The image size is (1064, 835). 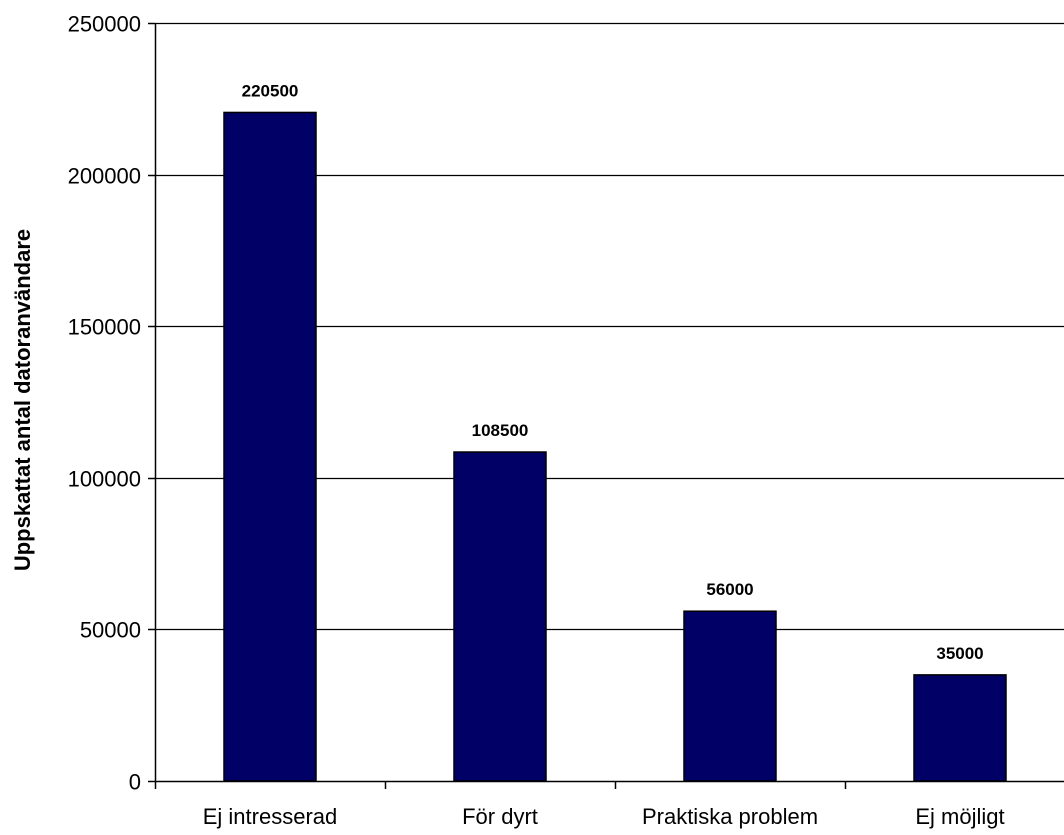 What do you see at coordinates (730, 816) in the screenshot?
I see `x-tick-label: Praktiska problem` at bounding box center [730, 816].